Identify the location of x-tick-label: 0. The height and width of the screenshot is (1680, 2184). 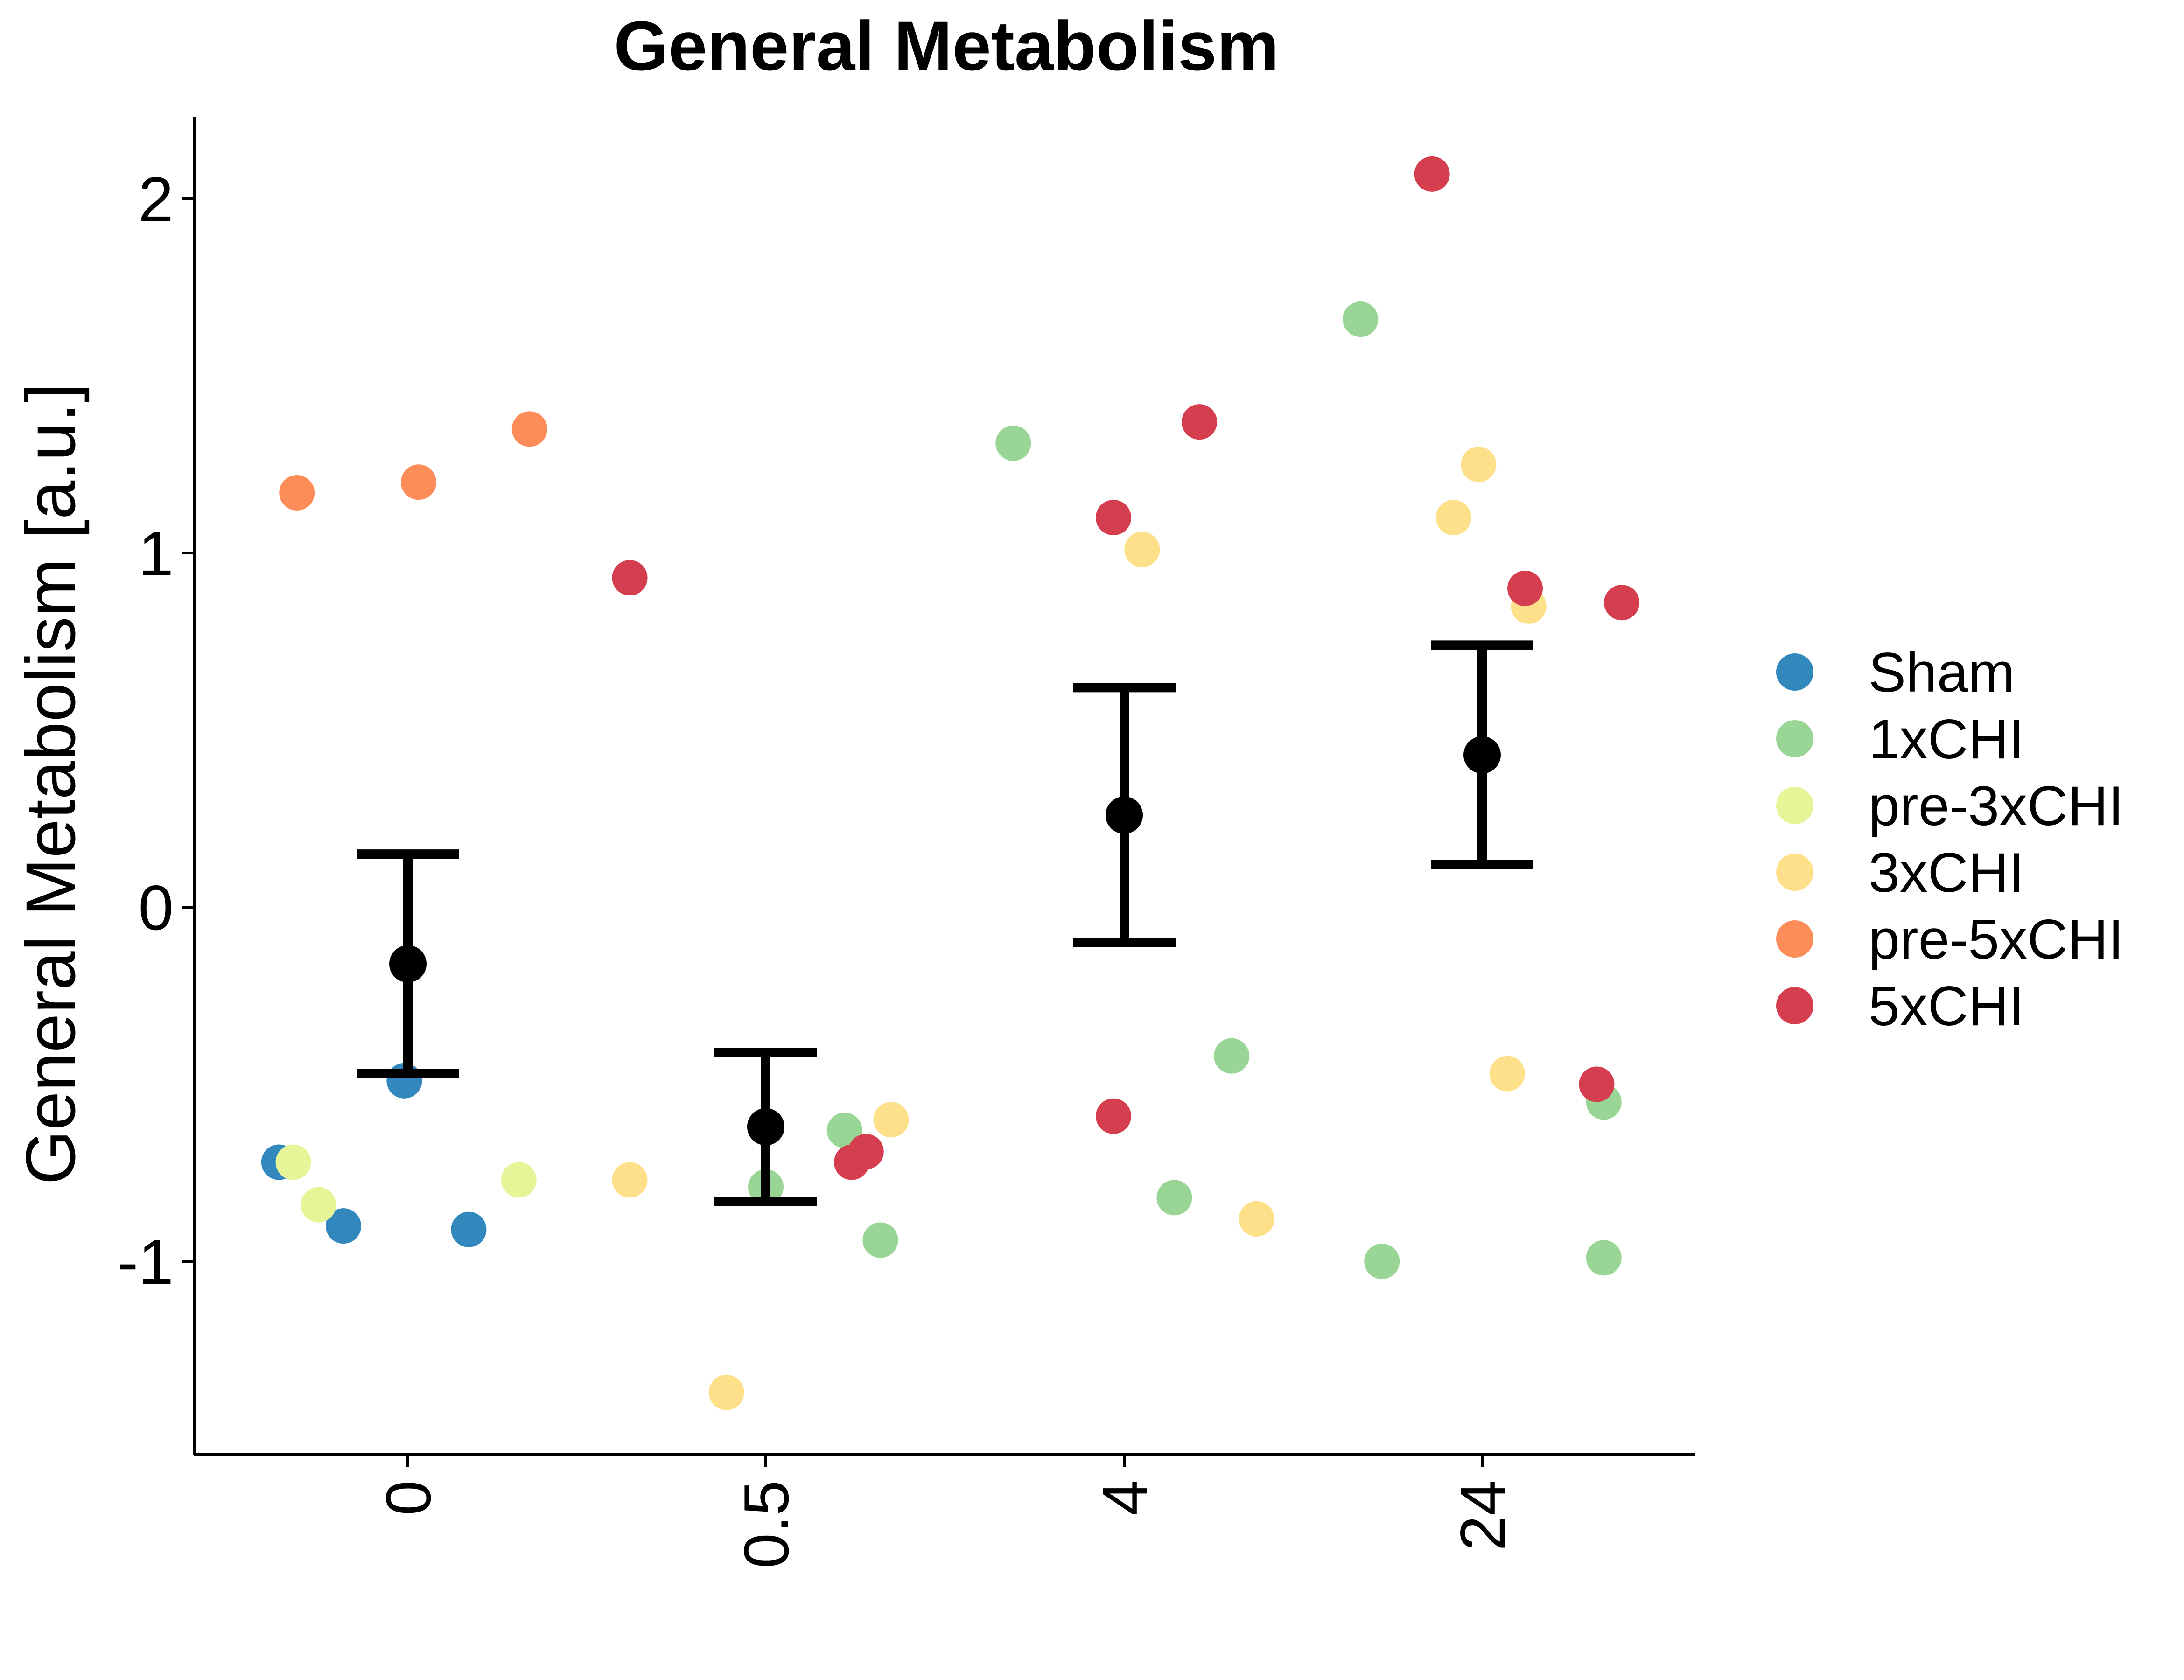
(408, 1498).